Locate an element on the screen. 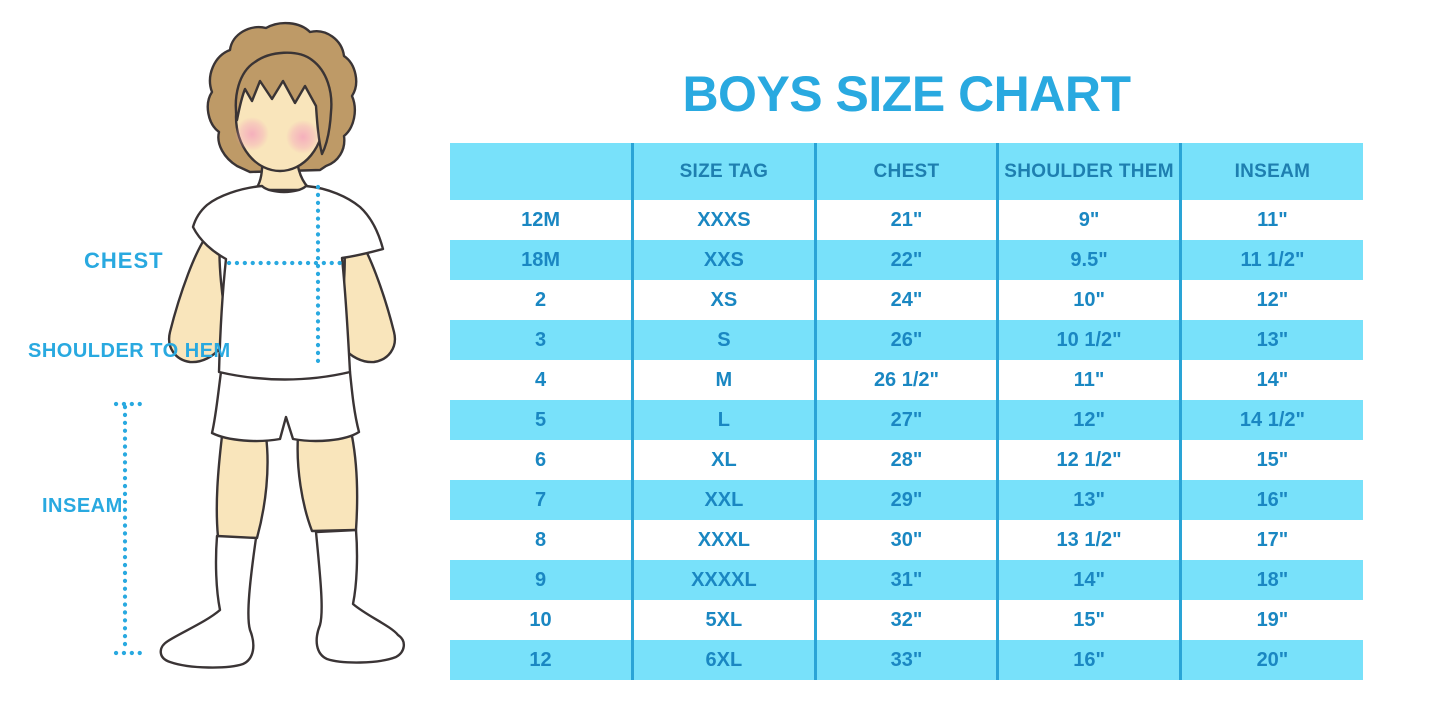  size-table-header: SIZE TAG CHEST SHOULDER THEM INSEAM is located at coordinates (906, 171).